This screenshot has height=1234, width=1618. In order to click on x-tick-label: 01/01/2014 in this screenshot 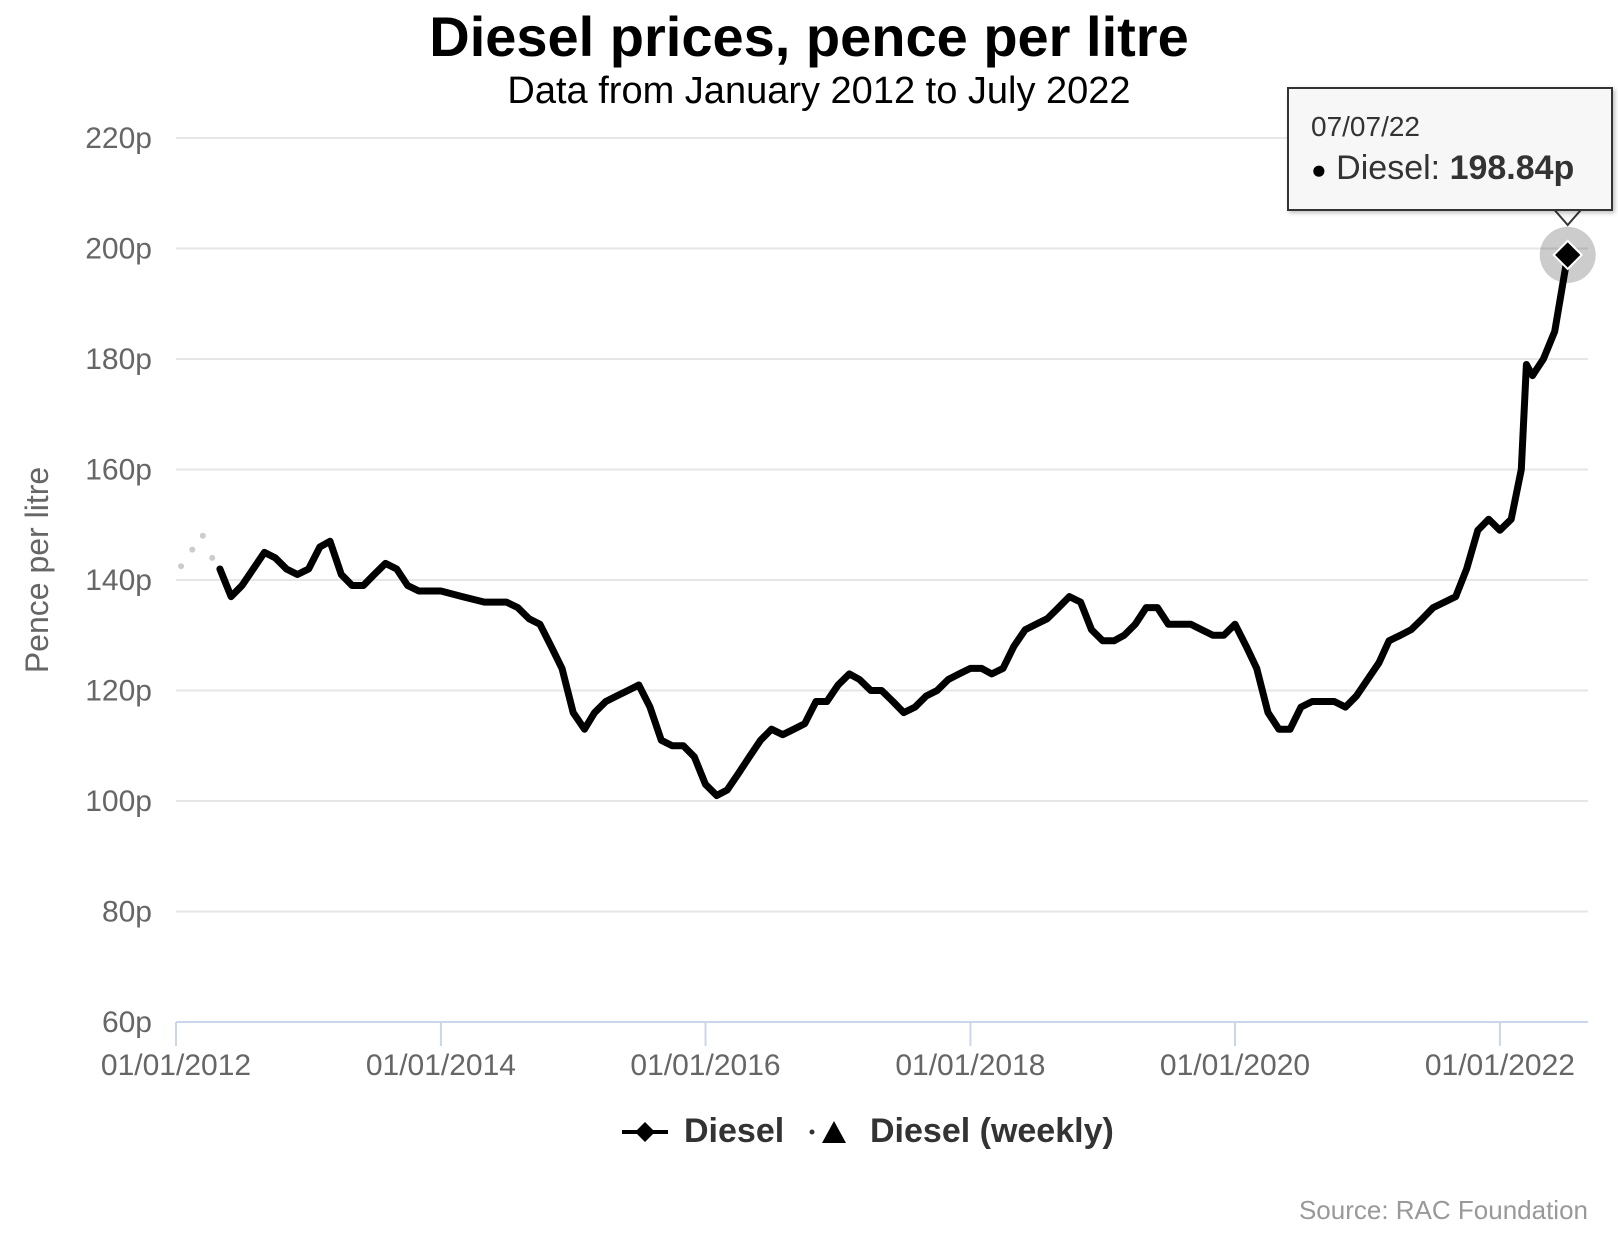, I will do `click(441, 1065)`.